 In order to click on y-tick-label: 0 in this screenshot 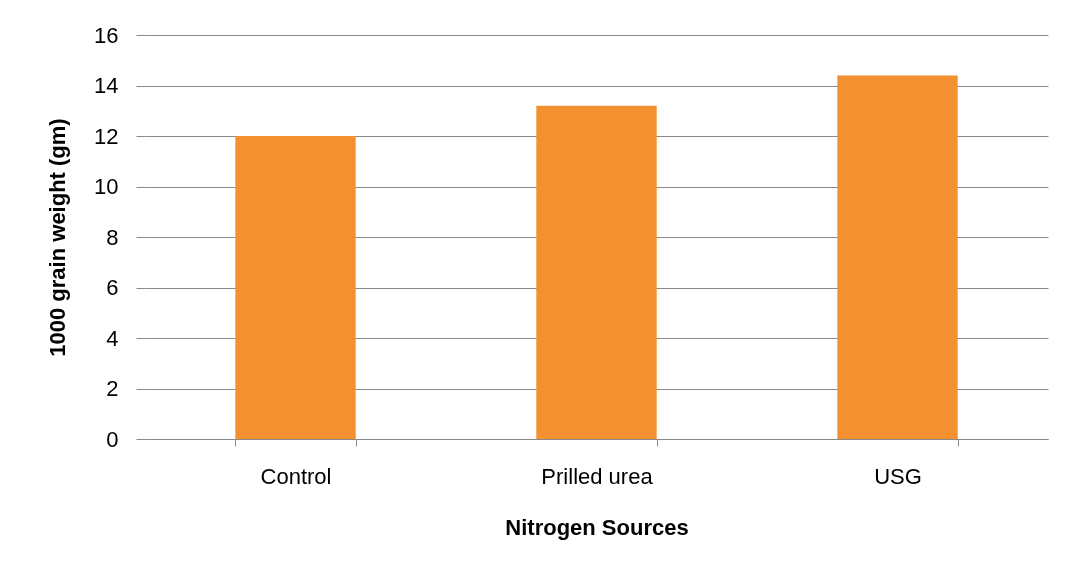, I will do `click(112, 439)`.